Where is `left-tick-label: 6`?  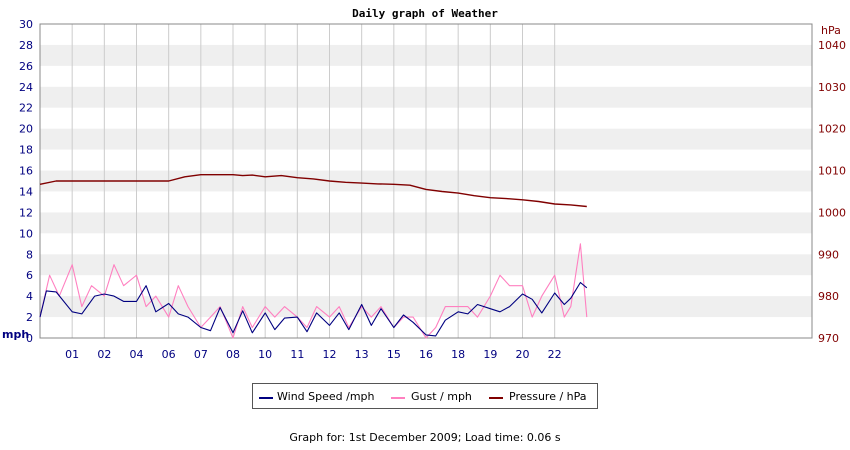
left-tick-label: 6 is located at coordinates (29, 275).